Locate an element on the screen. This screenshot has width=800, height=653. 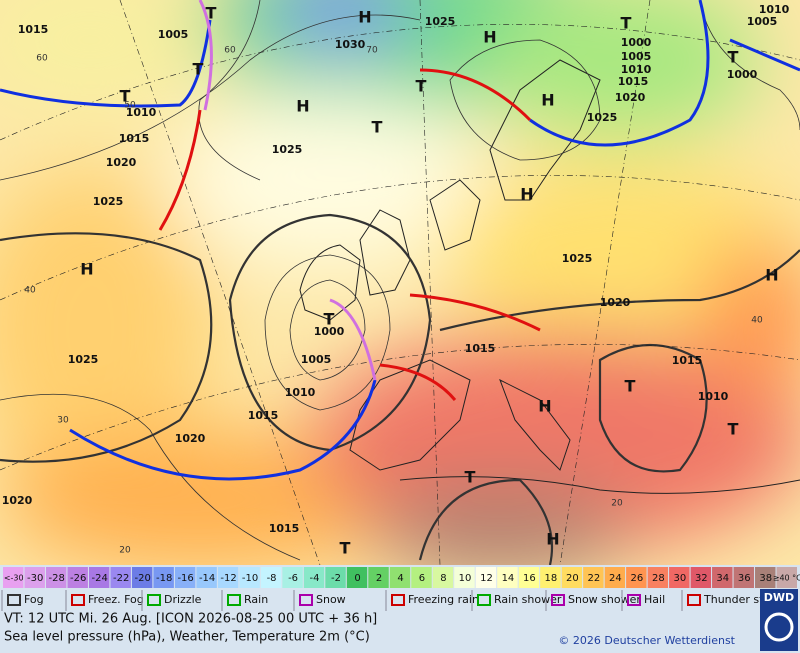
scale-label: 26 is located at coordinates (636, 578).